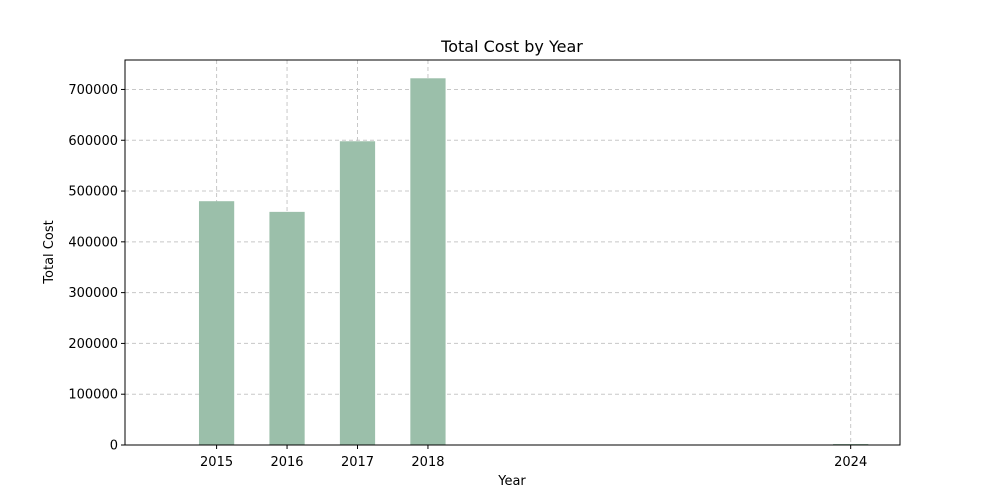  I want to click on chart-title: Total Cost by Year, so click(511, 46).